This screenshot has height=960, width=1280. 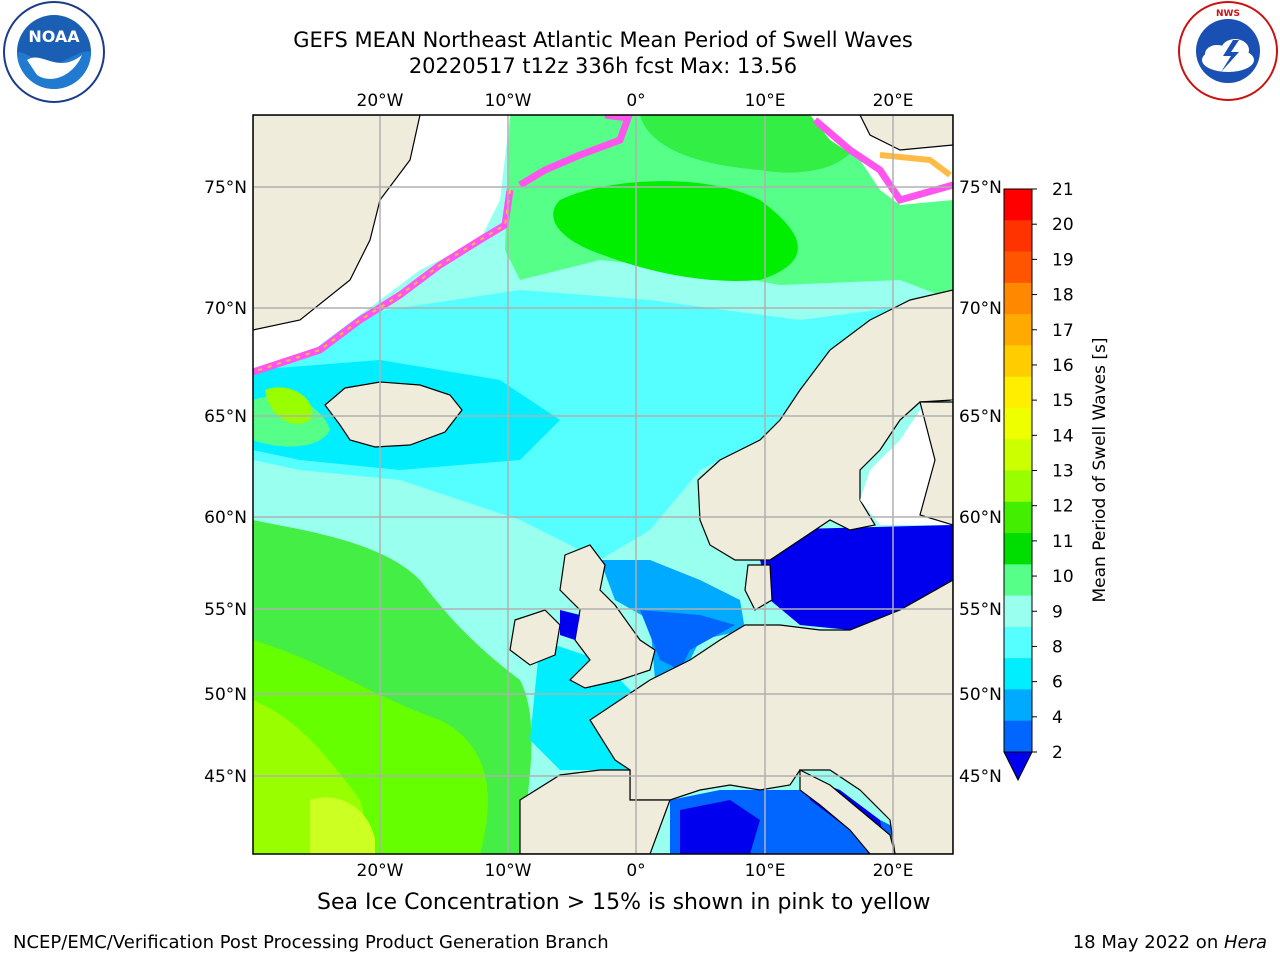 I want to click on lat-label-left-45n: 45°N, so click(x=225, y=777).